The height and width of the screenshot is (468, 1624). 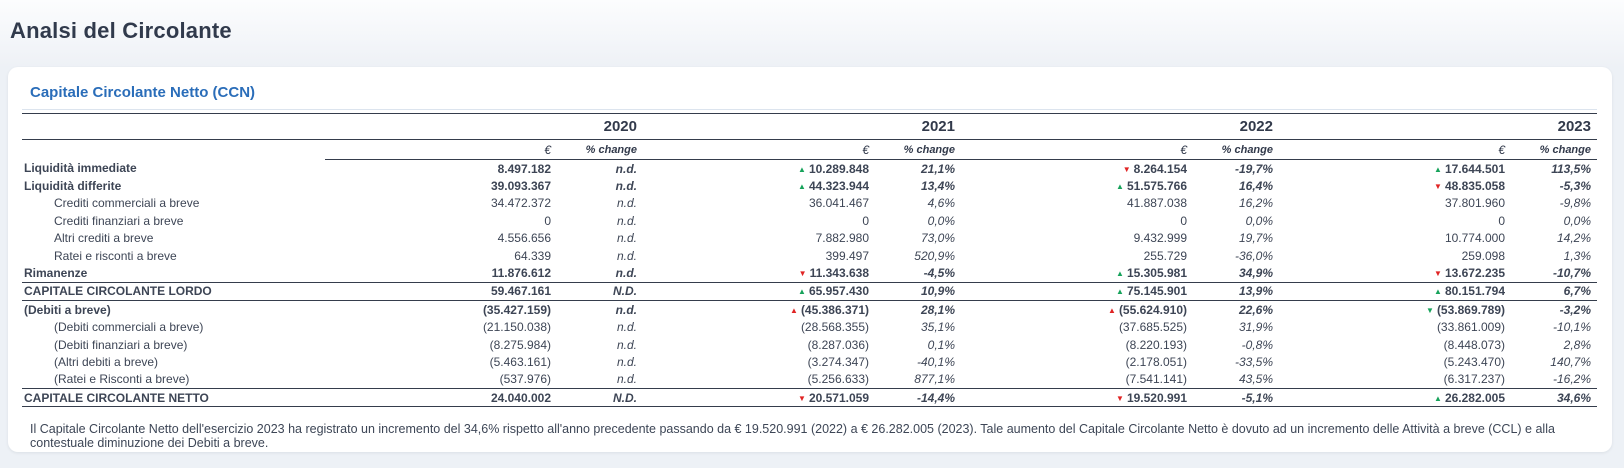 What do you see at coordinates (838, 361) in the screenshot?
I see `value-cell: (3.274.347)` at bounding box center [838, 361].